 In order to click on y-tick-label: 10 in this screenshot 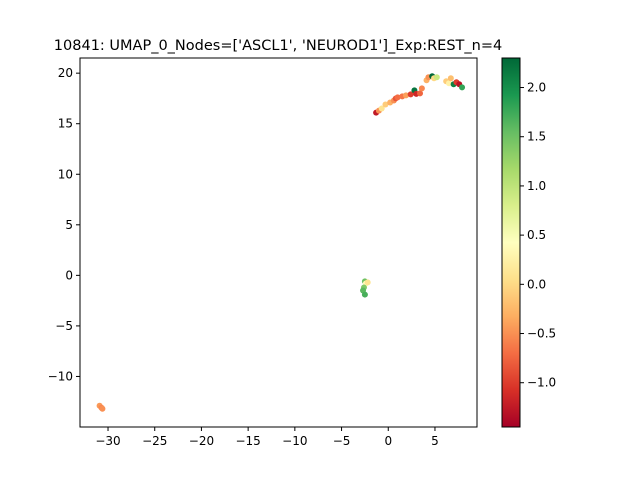, I will do `click(65, 174)`.